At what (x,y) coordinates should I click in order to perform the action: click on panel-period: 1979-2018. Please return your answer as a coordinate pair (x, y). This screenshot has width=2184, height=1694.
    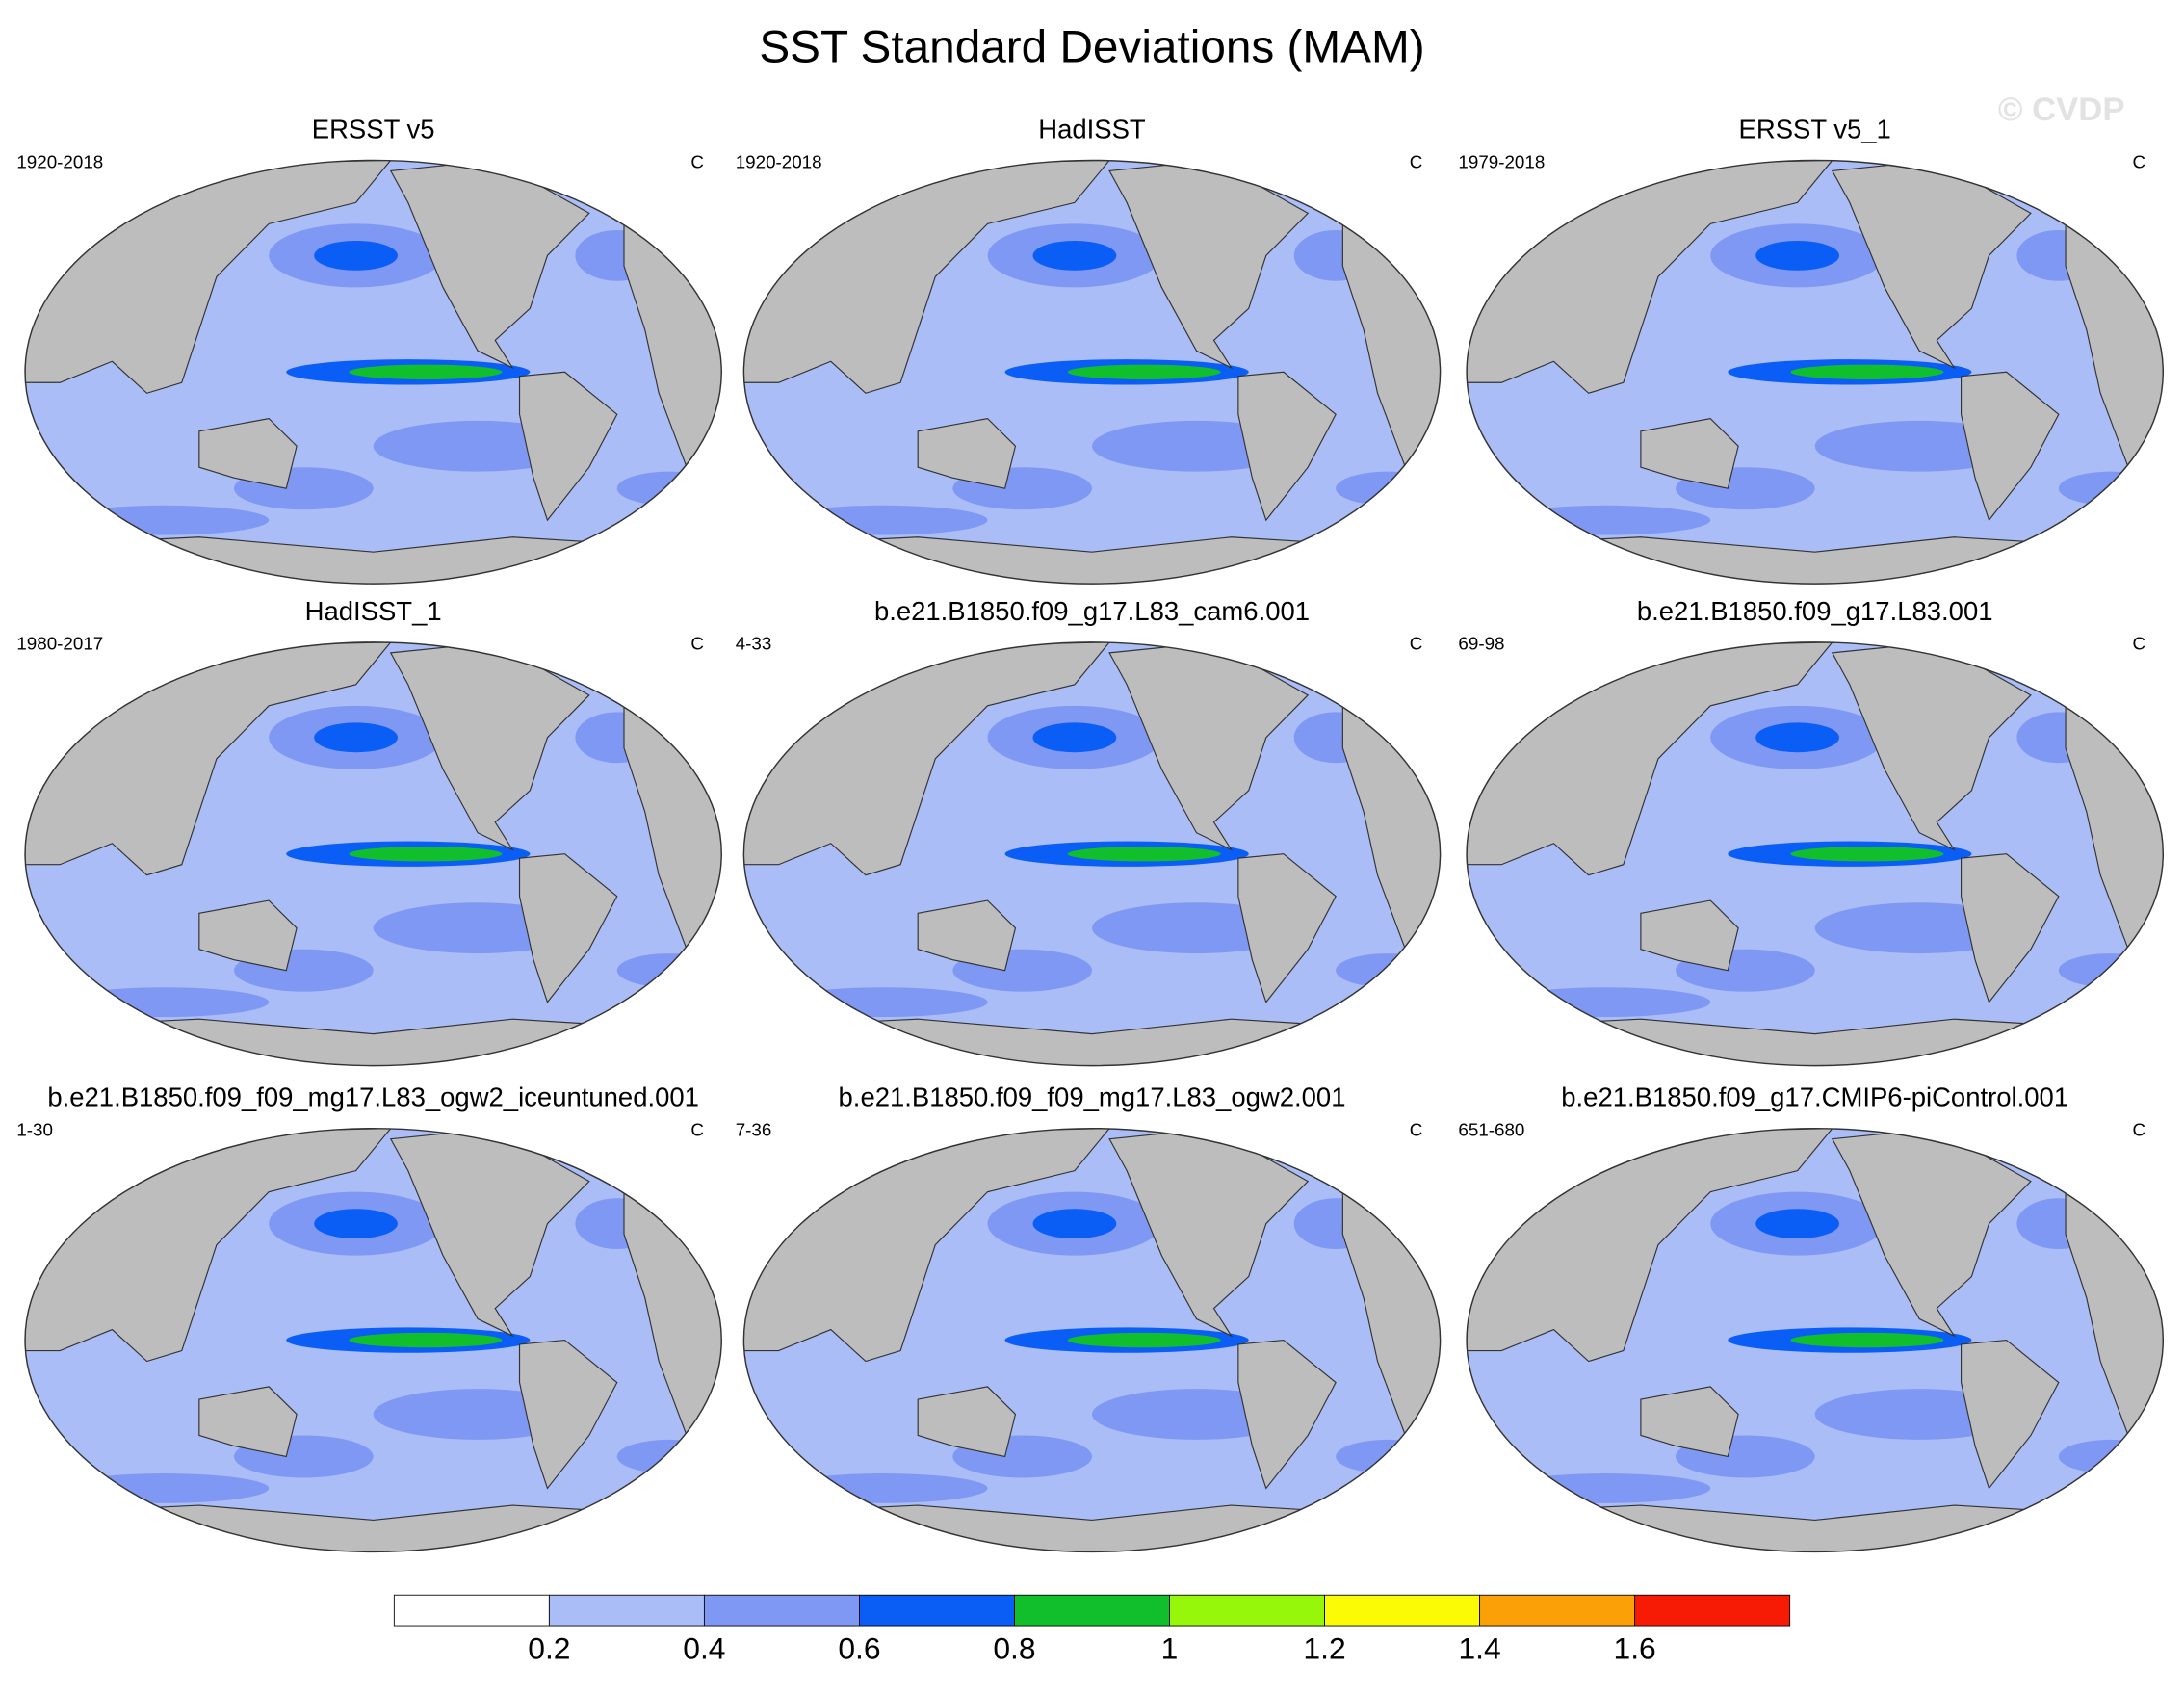
    Looking at the image, I should click on (1502, 161).